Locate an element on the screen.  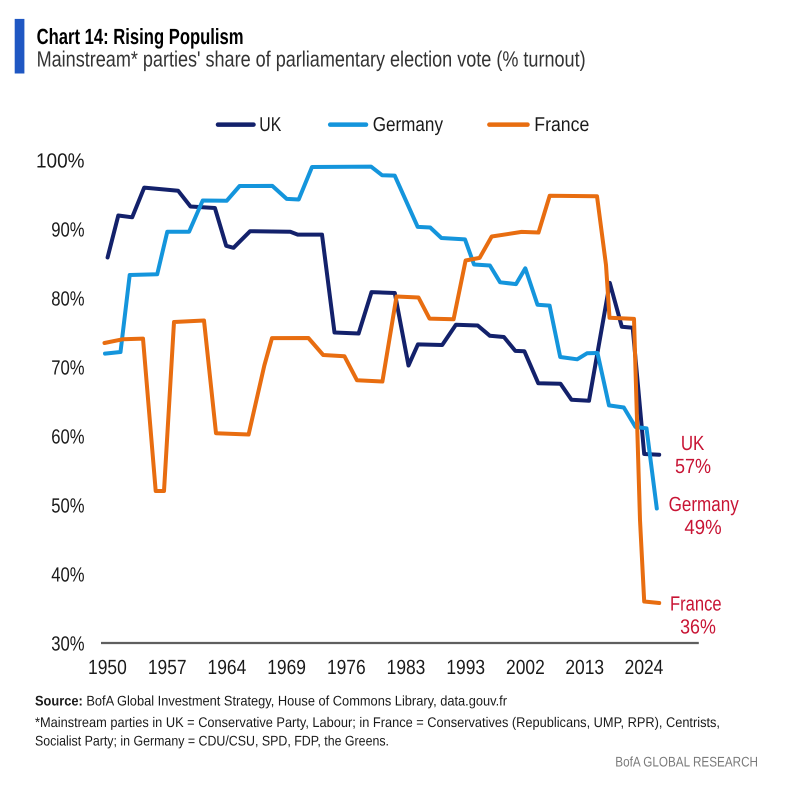
svg-text: 1976 is located at coordinates (346, 667).